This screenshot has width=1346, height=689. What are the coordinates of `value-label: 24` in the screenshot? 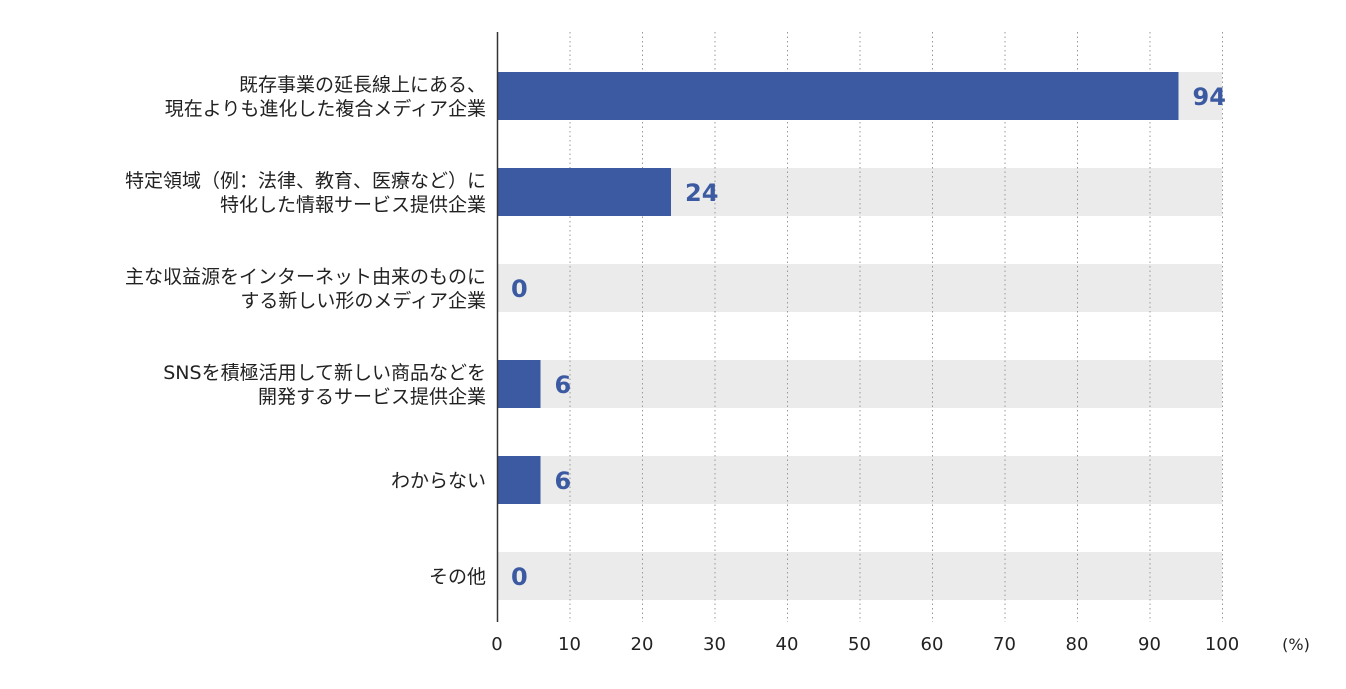 It's located at (701, 193).